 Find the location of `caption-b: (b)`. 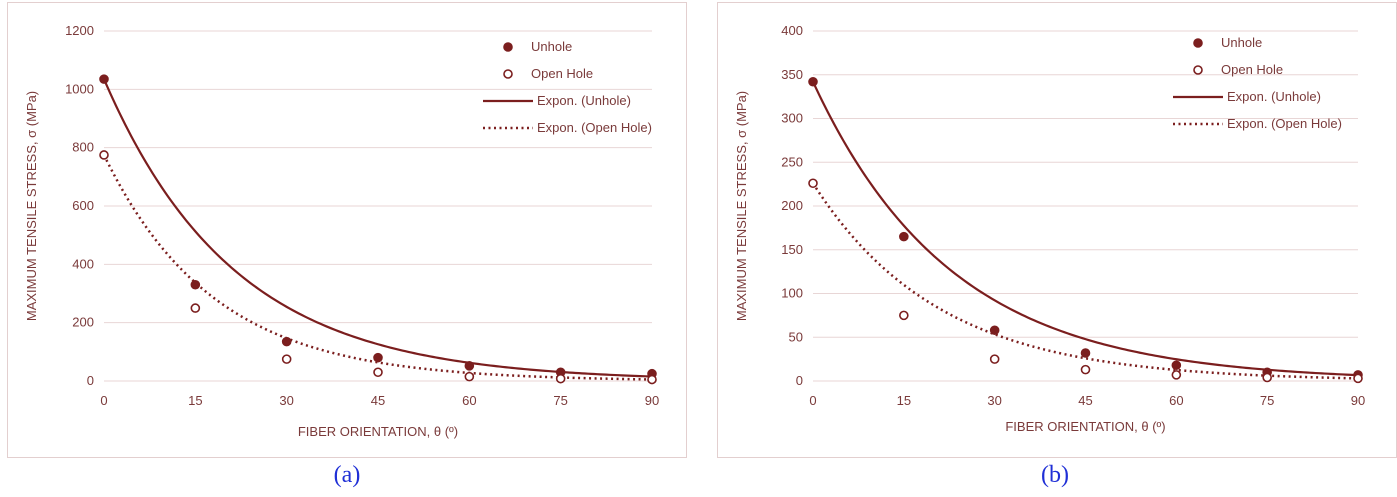

caption-b: (b) is located at coordinates (1055, 475).